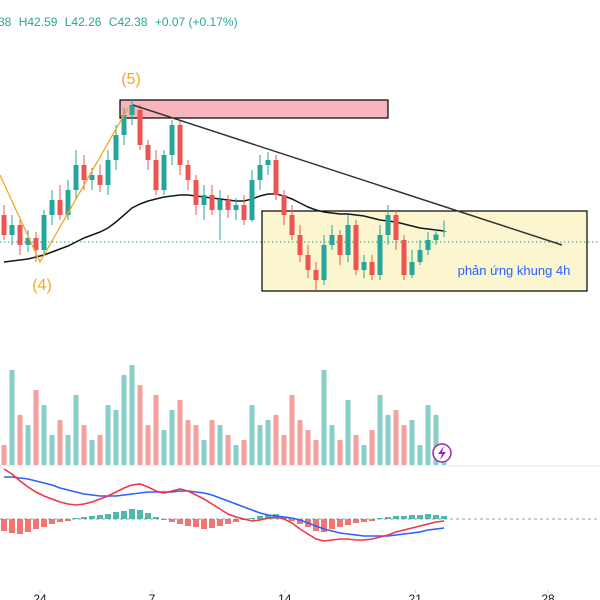 This screenshot has width=600, height=600. What do you see at coordinates (514, 270) in the screenshot?
I see `zone-label: phản ứng khung 4h` at bounding box center [514, 270].